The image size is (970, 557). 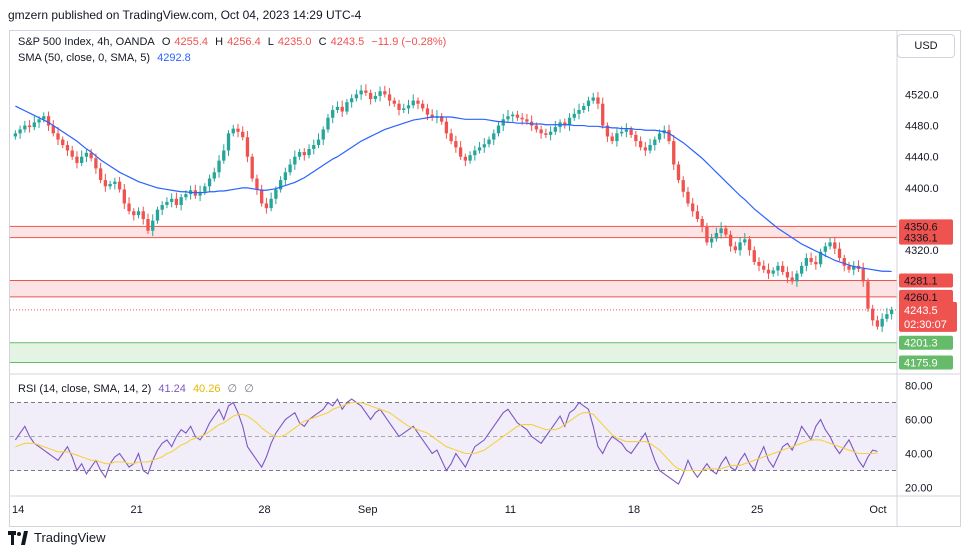 I want to click on zone-3-fill, so click(x=453, y=352).